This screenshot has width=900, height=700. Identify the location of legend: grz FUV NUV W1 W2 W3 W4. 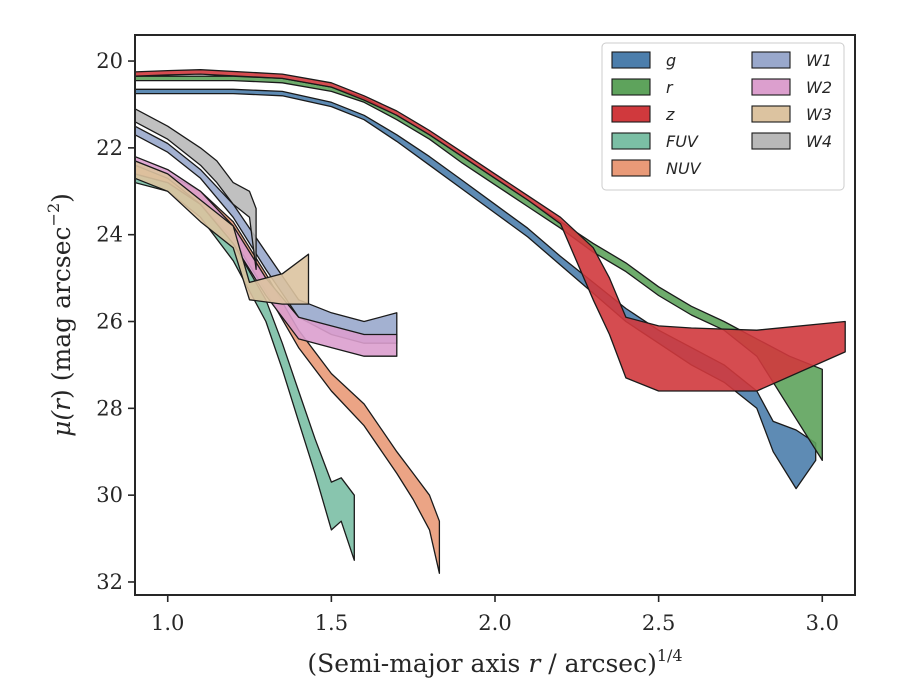
(723, 116).